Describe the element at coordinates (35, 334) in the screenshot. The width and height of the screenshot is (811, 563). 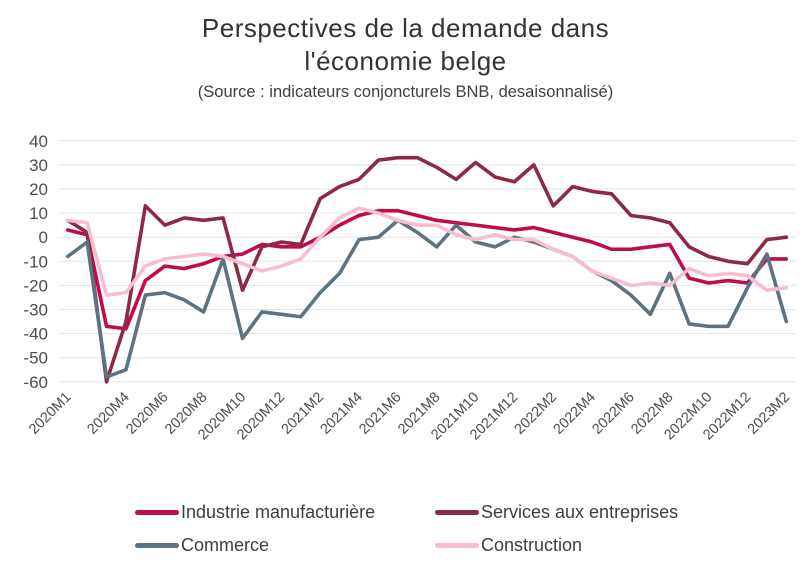
I see `y-tick-label: -40` at that location.